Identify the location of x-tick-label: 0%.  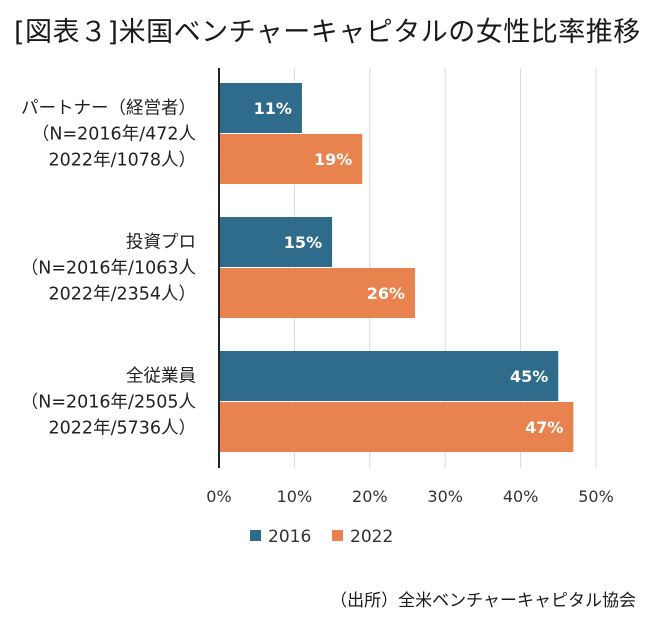
(218, 496).